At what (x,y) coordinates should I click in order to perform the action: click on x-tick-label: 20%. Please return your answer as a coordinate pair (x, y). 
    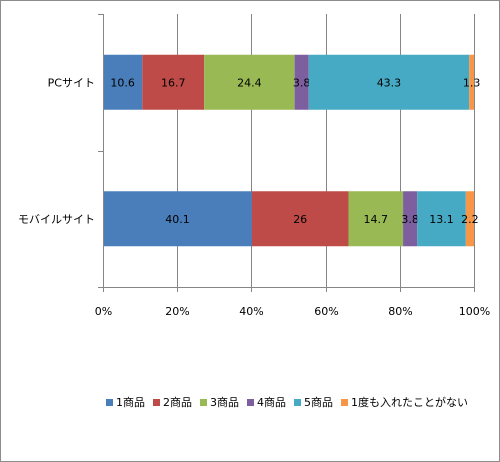
    Looking at the image, I should click on (177, 311).